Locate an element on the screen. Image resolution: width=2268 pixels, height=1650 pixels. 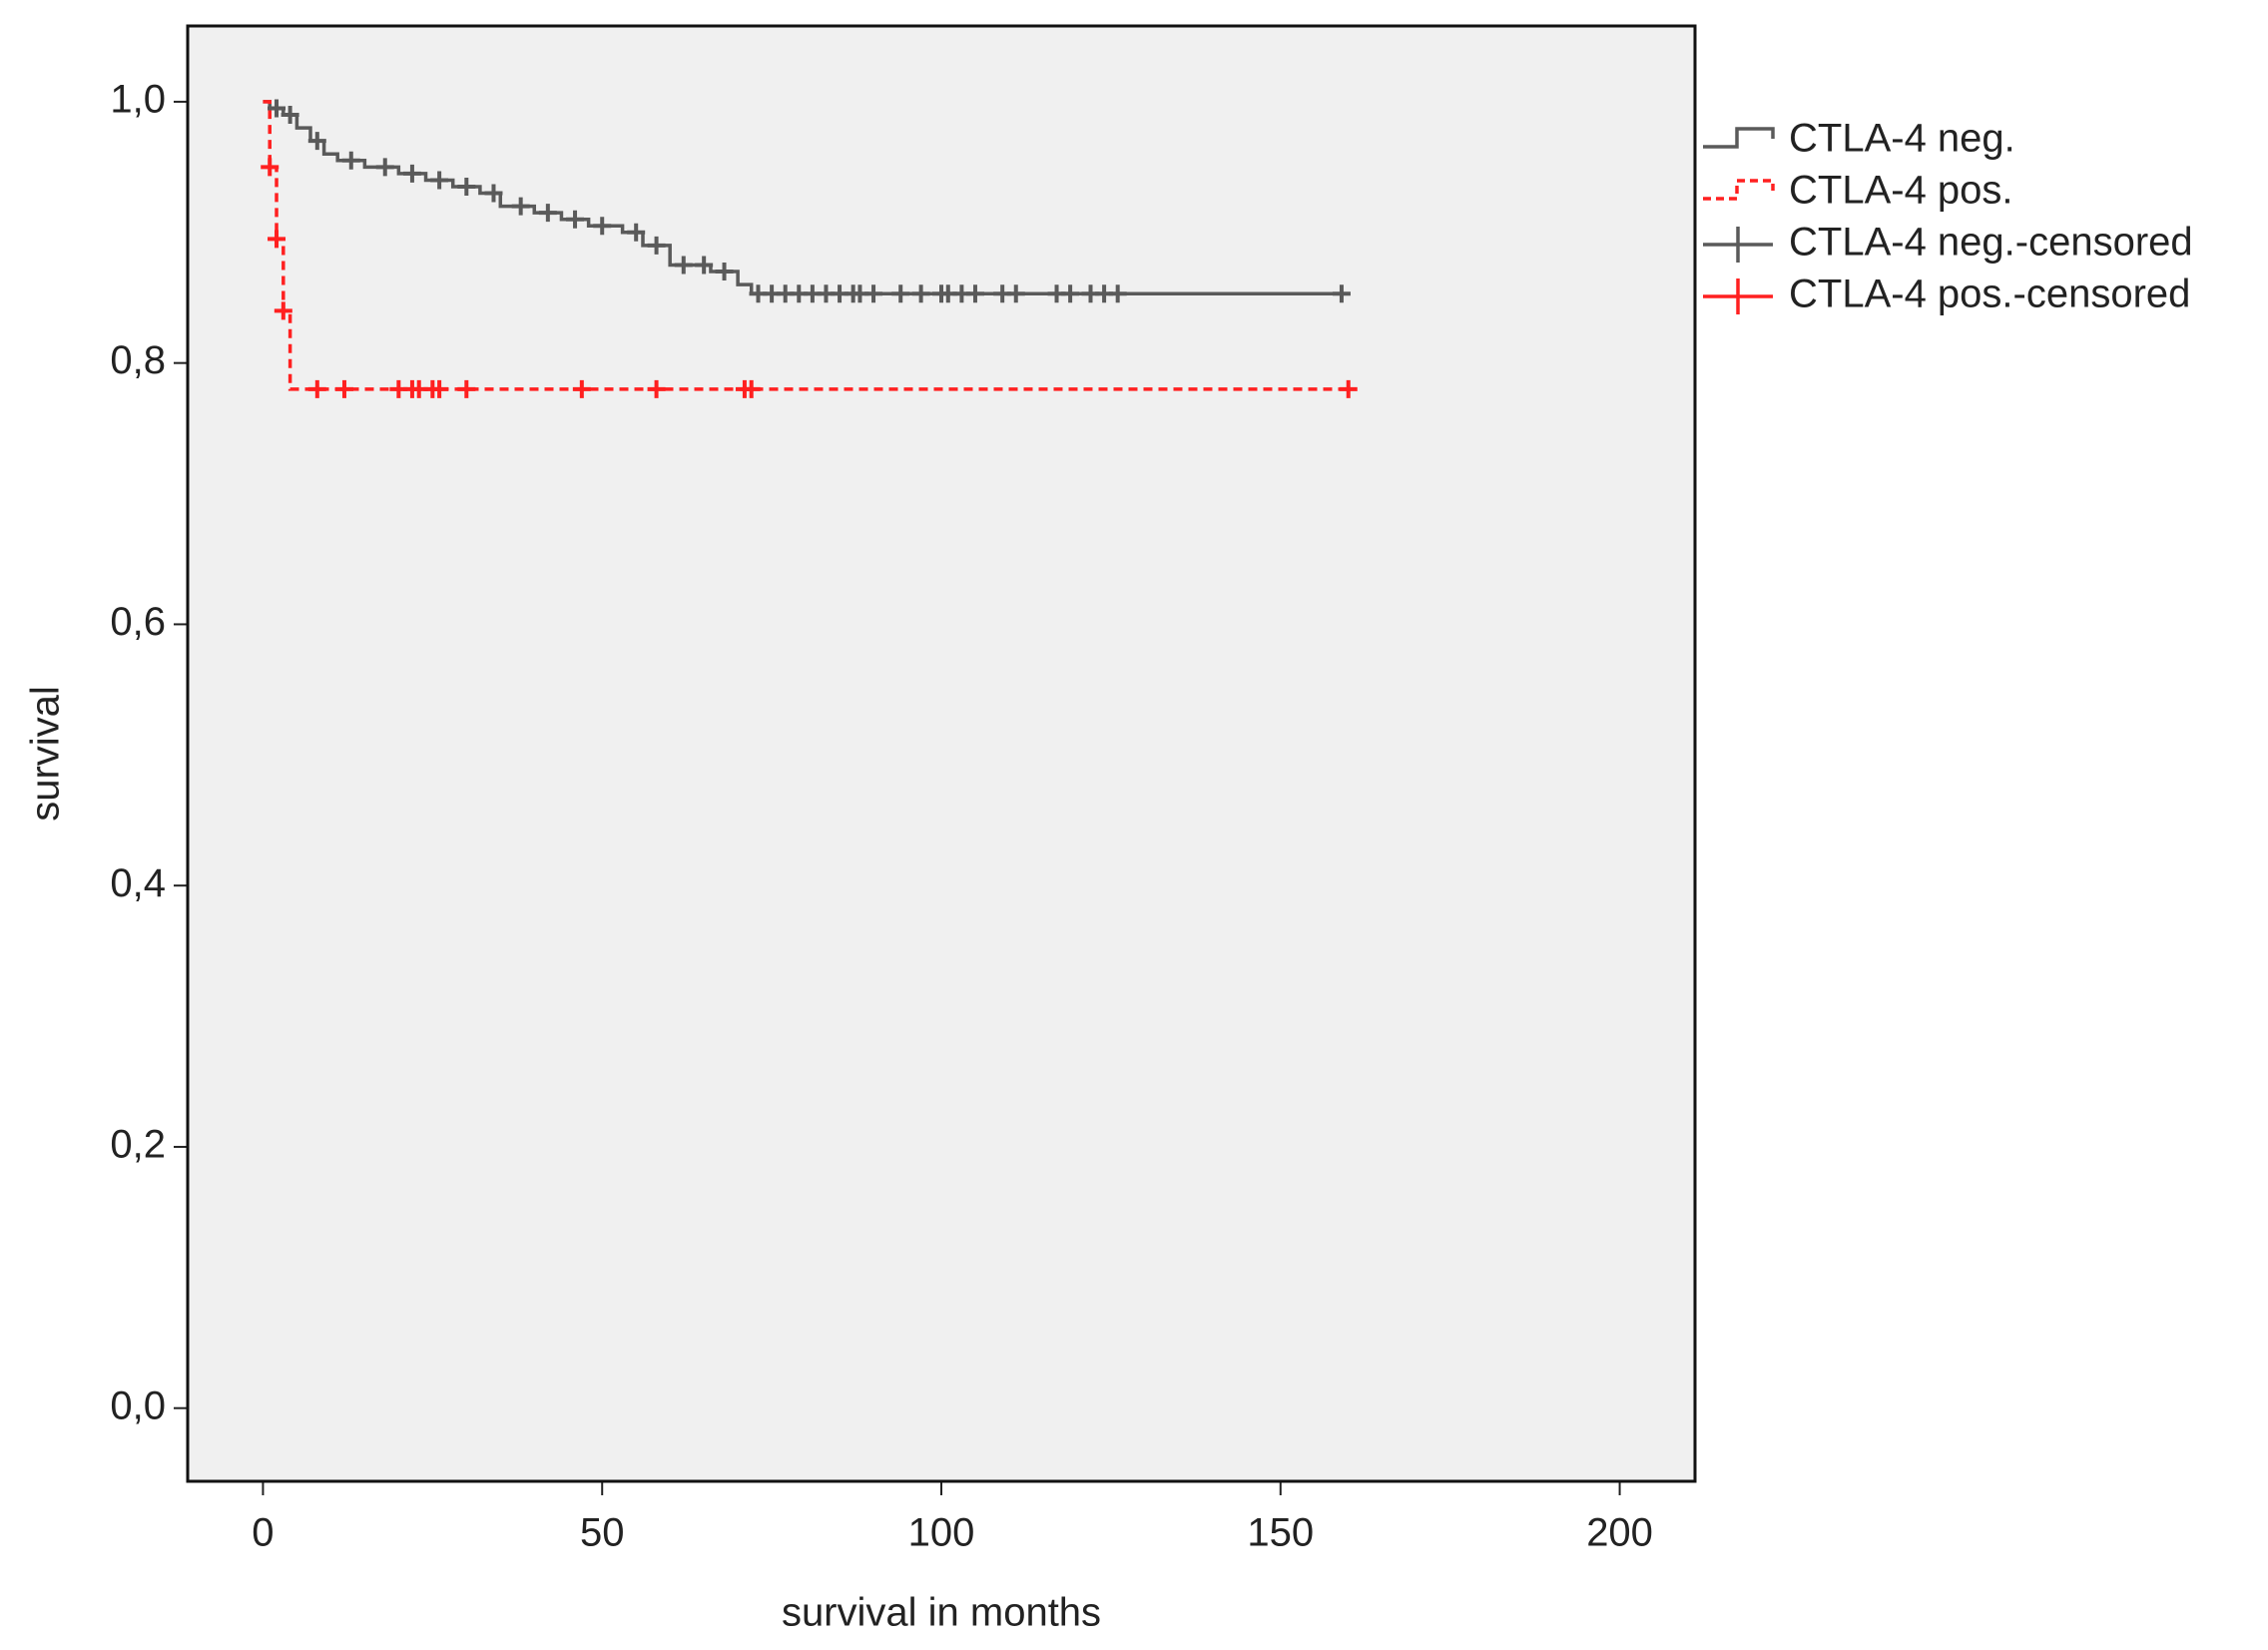
y-tick-label: 0,8 is located at coordinates (138, 360).